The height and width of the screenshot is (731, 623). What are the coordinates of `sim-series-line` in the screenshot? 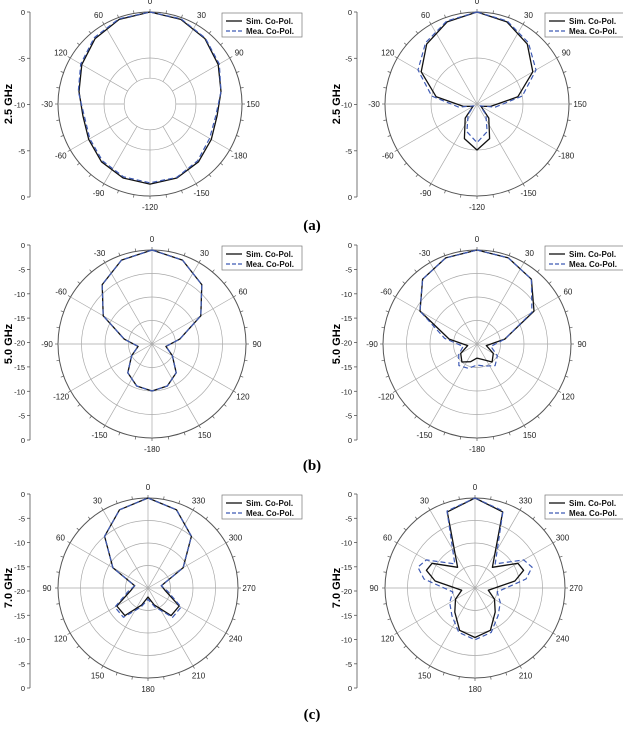 It's located at (477, 306).